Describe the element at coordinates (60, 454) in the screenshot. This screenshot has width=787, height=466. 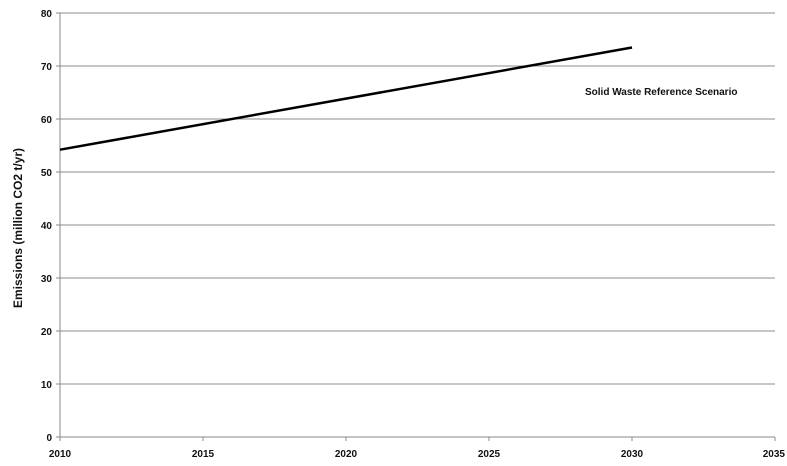
I see `x-tick-label: 2010` at that location.